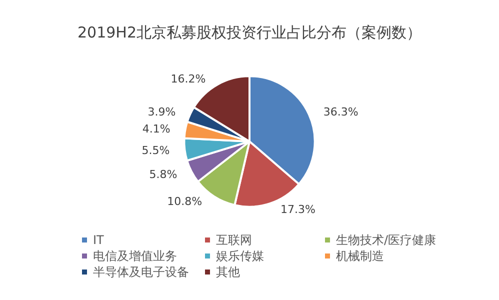  What do you see at coordinates (184, 201) in the screenshot?
I see `data-label: 10.8%` at bounding box center [184, 201].